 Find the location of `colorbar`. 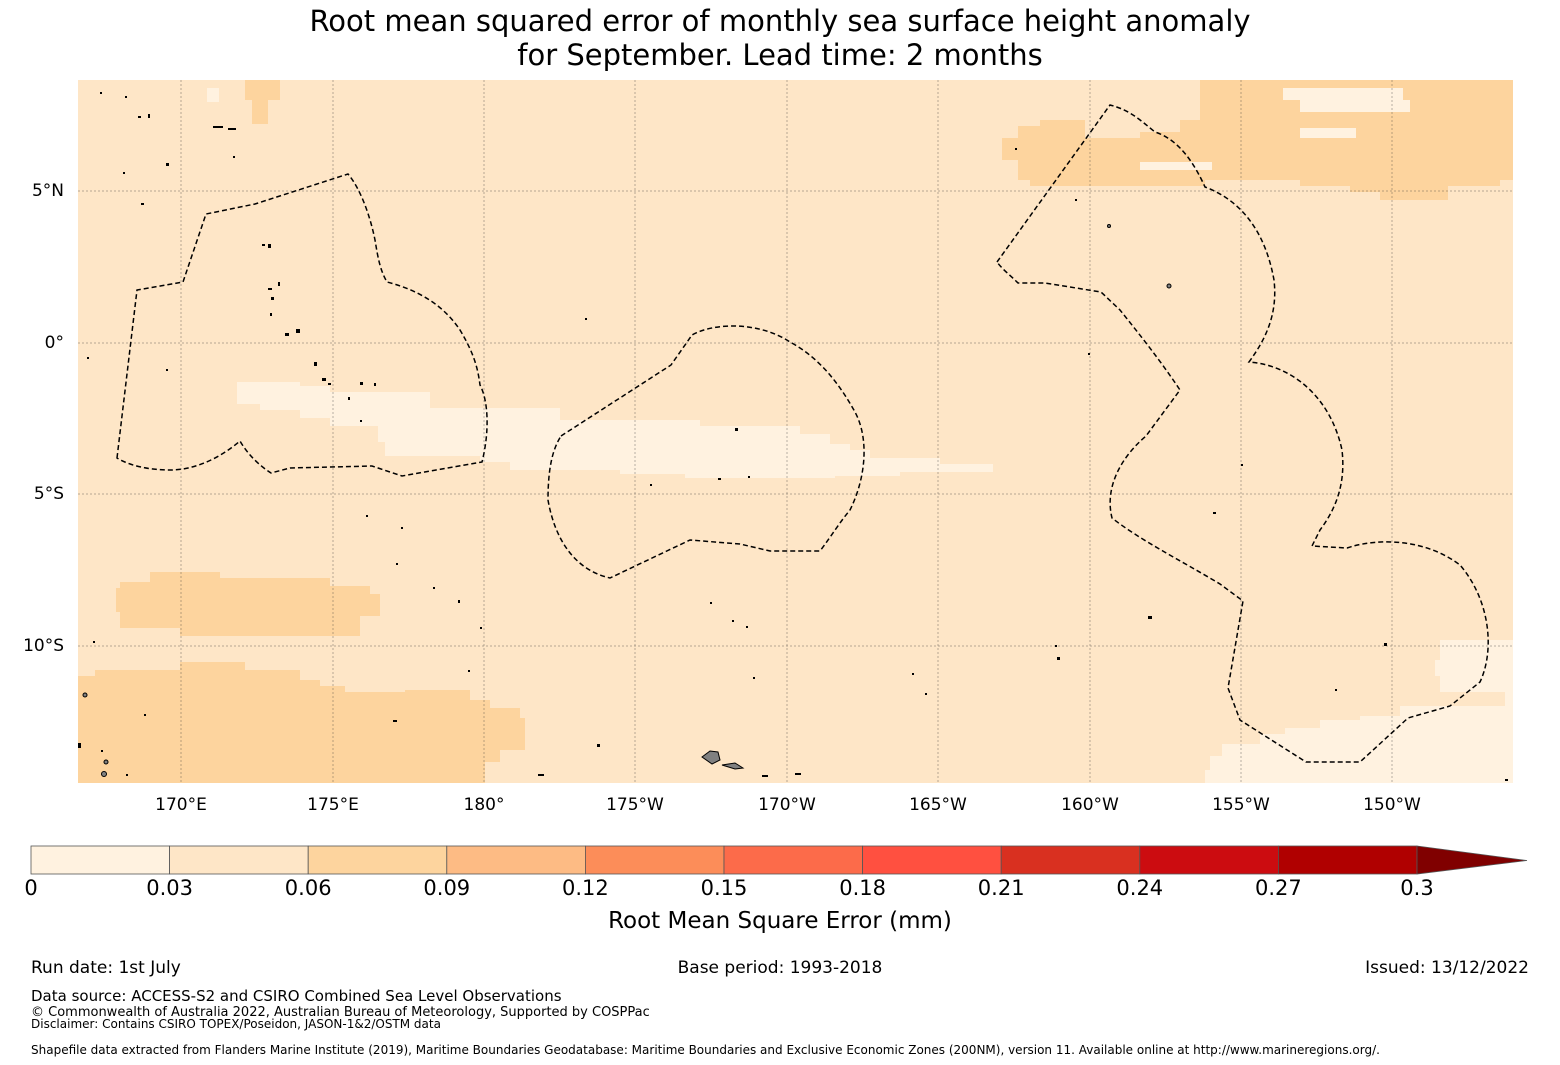

colorbar is located at coordinates (779, 860).